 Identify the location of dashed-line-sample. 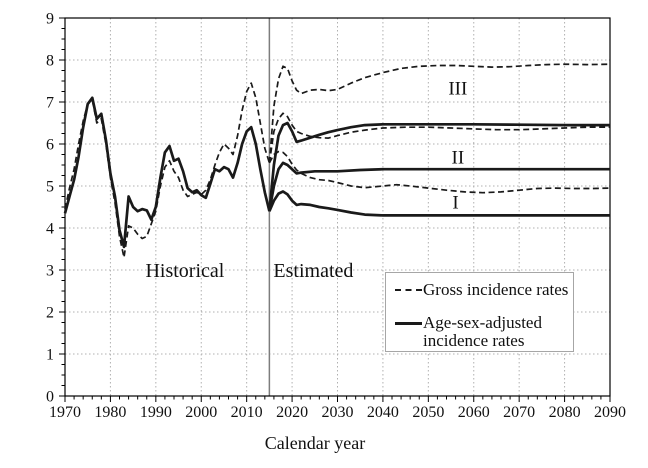
(408, 290).